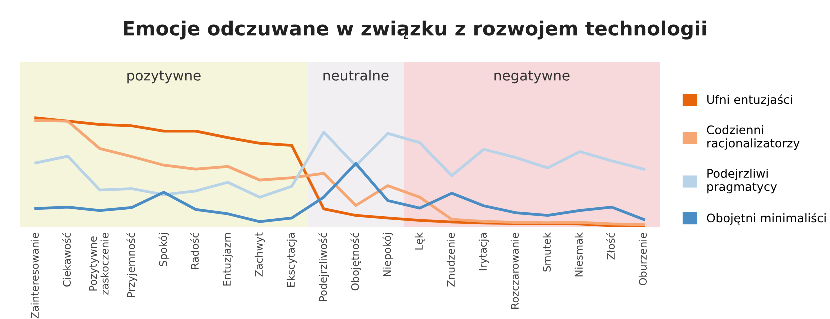  I want to click on x-tick-label: Niesmak, so click(579, 254).